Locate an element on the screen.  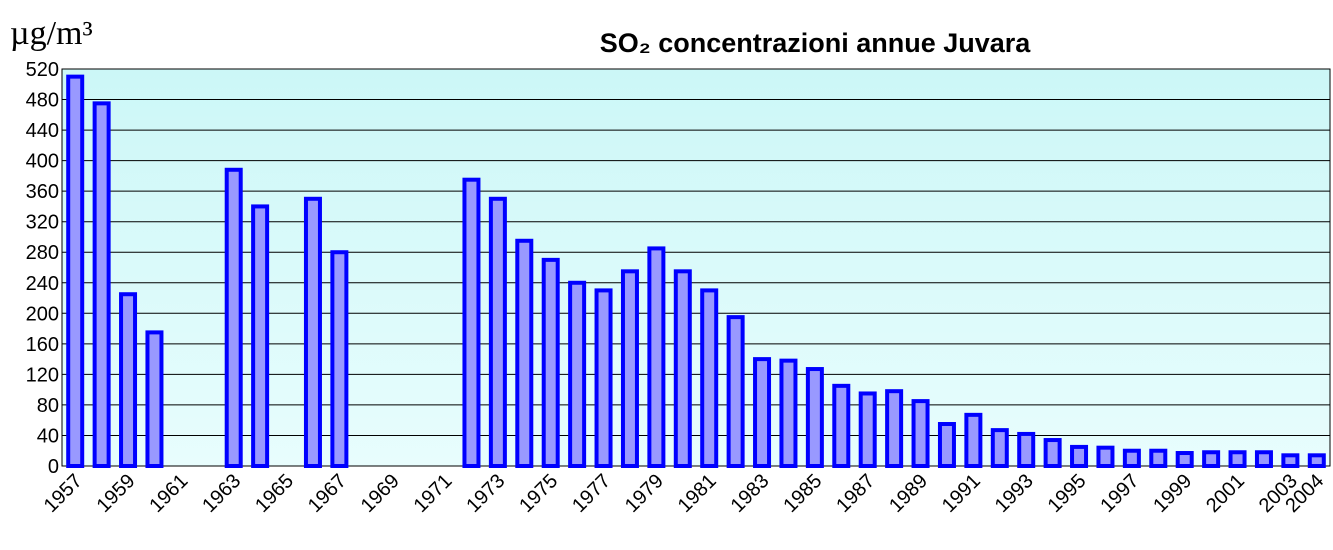
y-tick-label: 440 is located at coordinates (42, 131).